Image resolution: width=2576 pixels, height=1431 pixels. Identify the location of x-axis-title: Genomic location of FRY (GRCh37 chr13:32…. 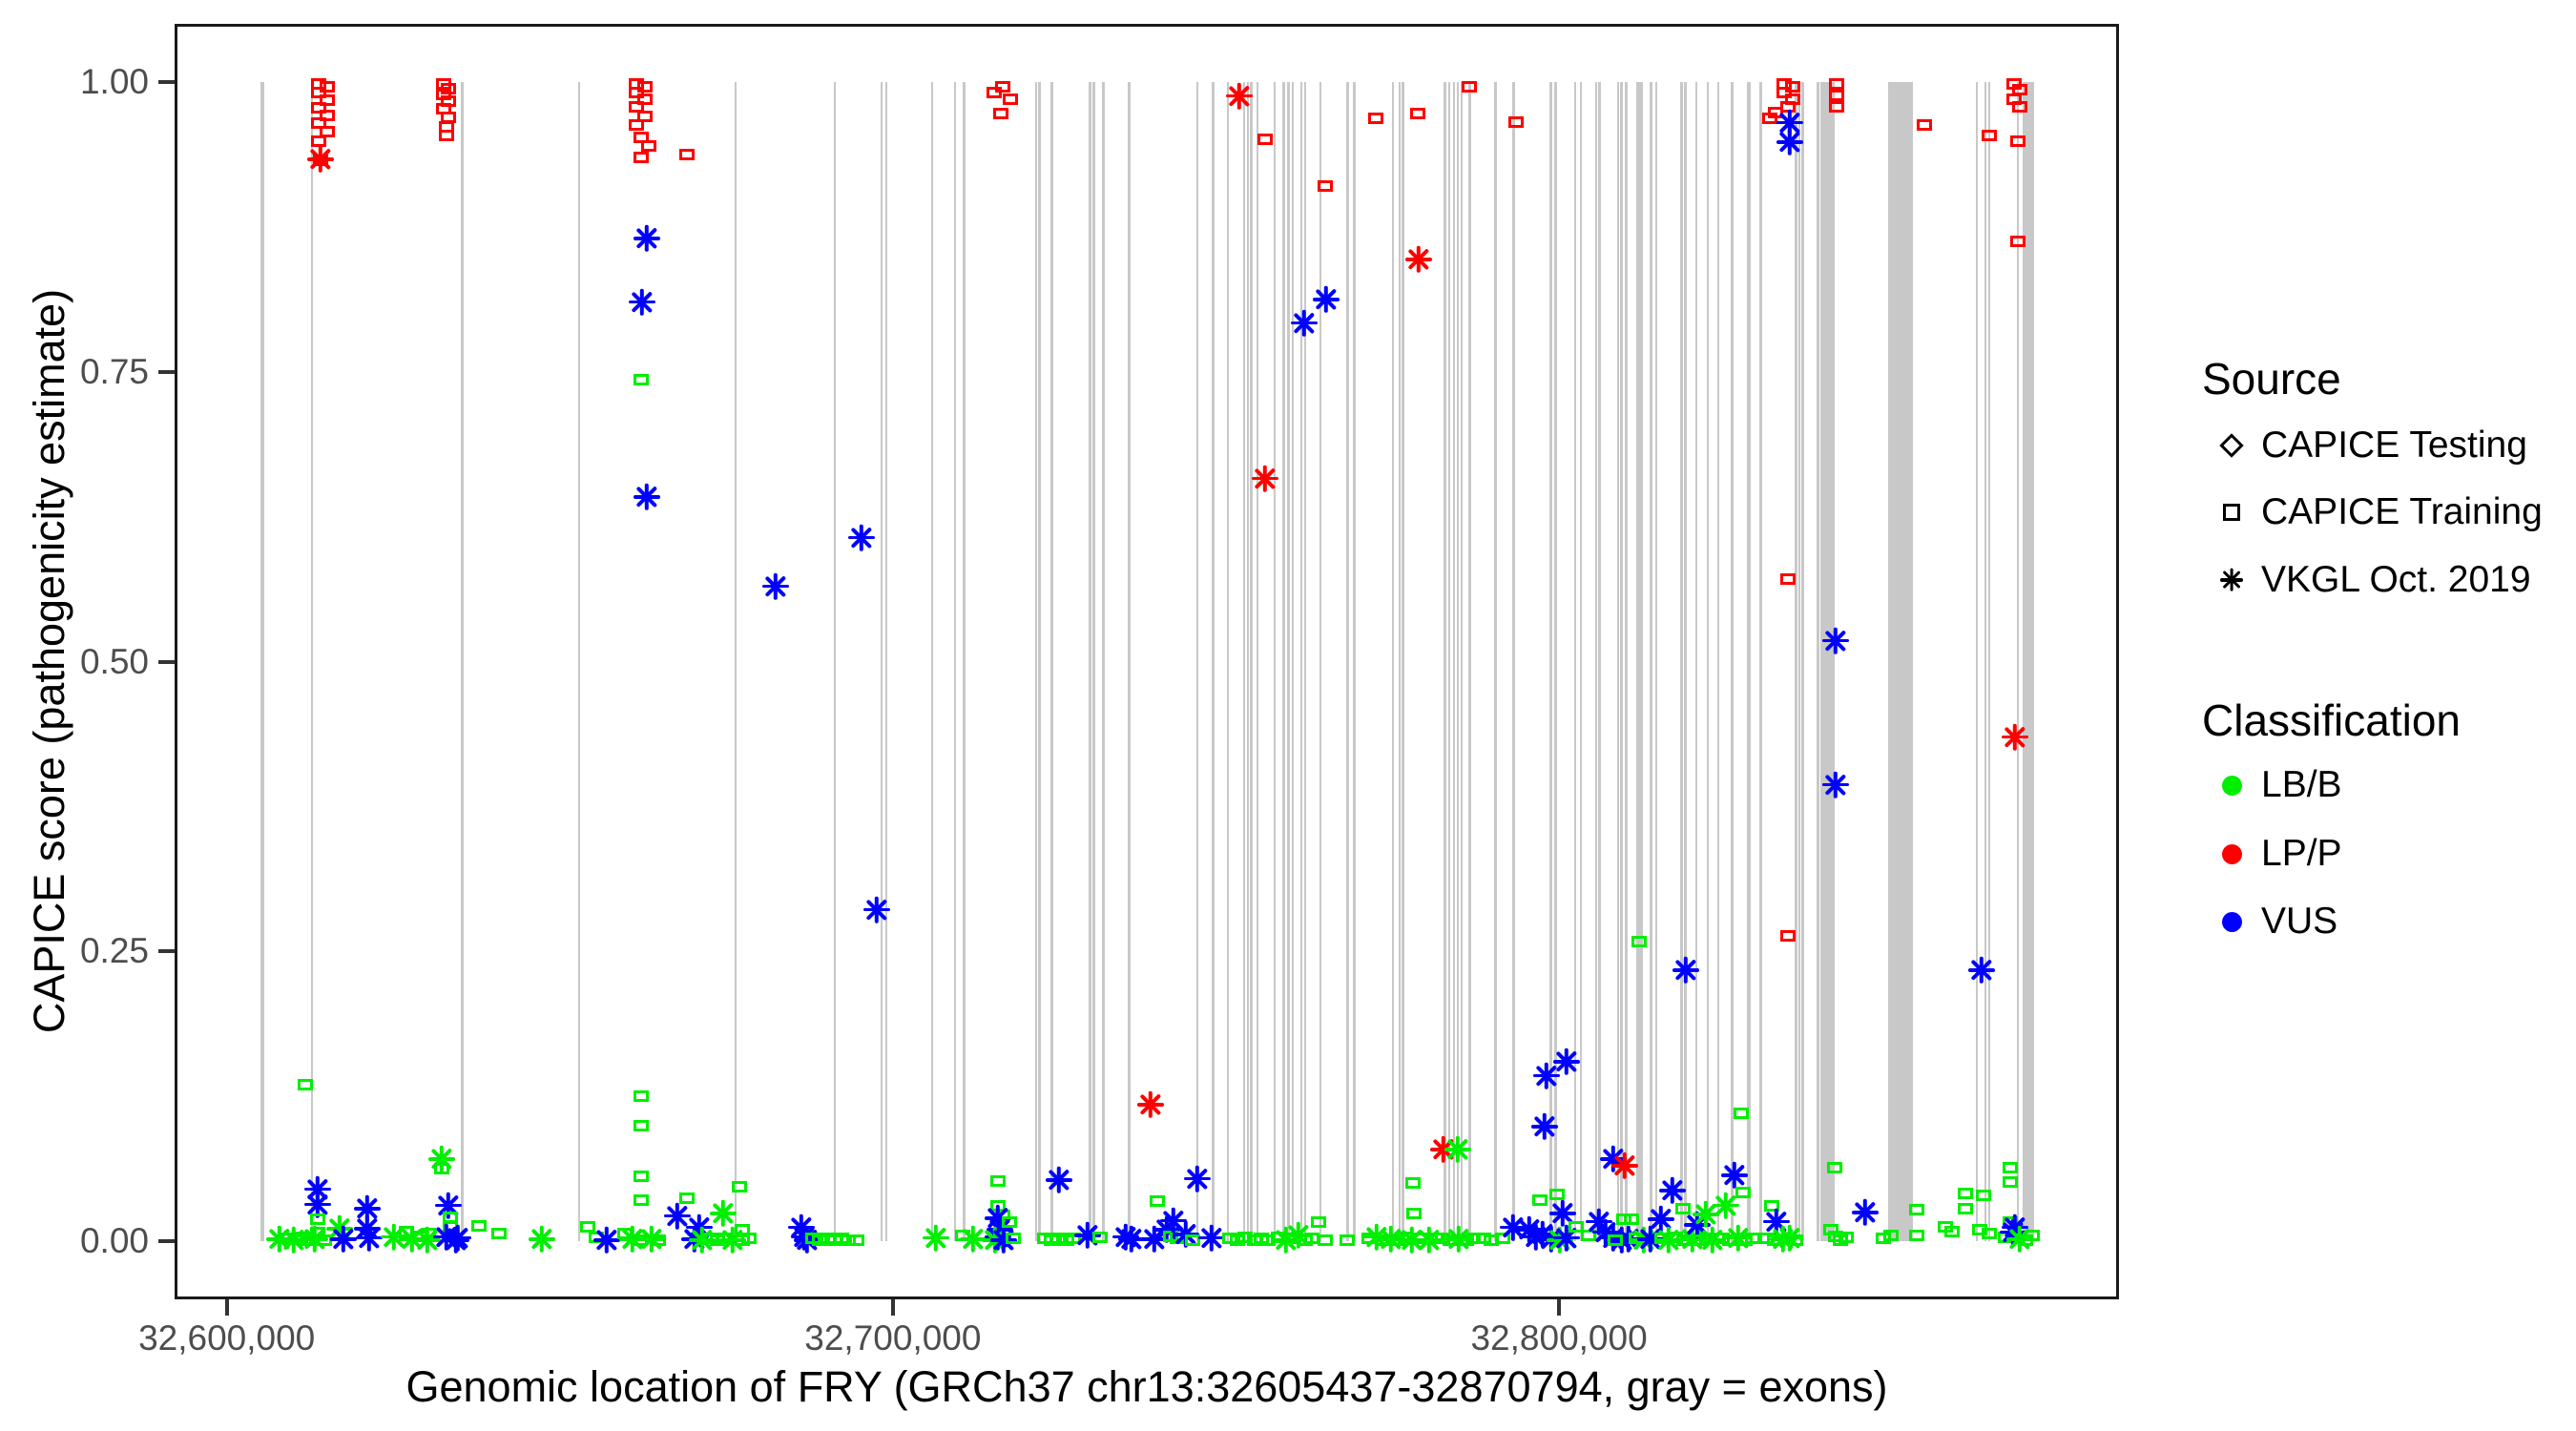
(1146, 1386).